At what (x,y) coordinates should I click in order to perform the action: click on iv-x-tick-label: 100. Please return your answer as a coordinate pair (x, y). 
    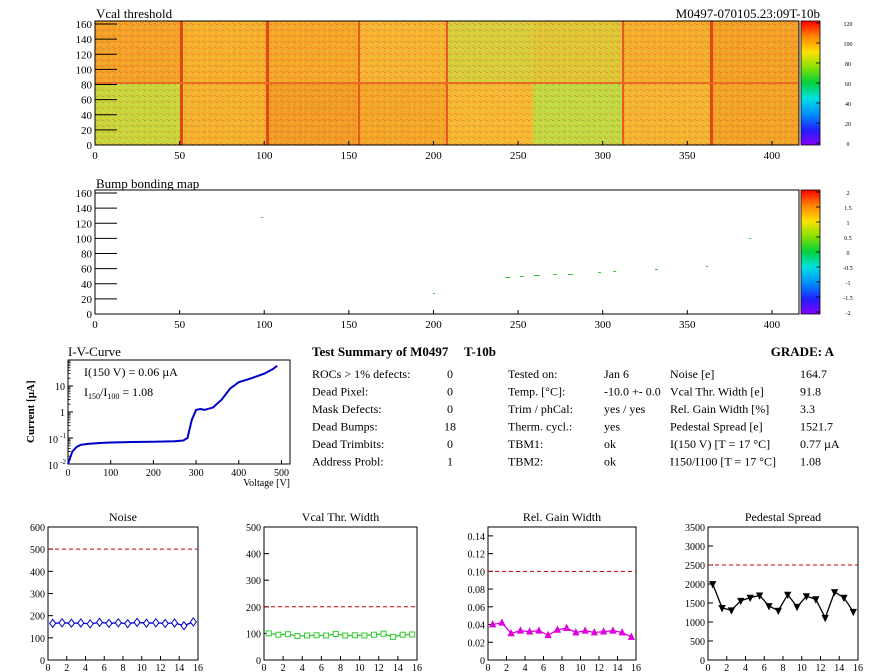
    Looking at the image, I should click on (110, 473).